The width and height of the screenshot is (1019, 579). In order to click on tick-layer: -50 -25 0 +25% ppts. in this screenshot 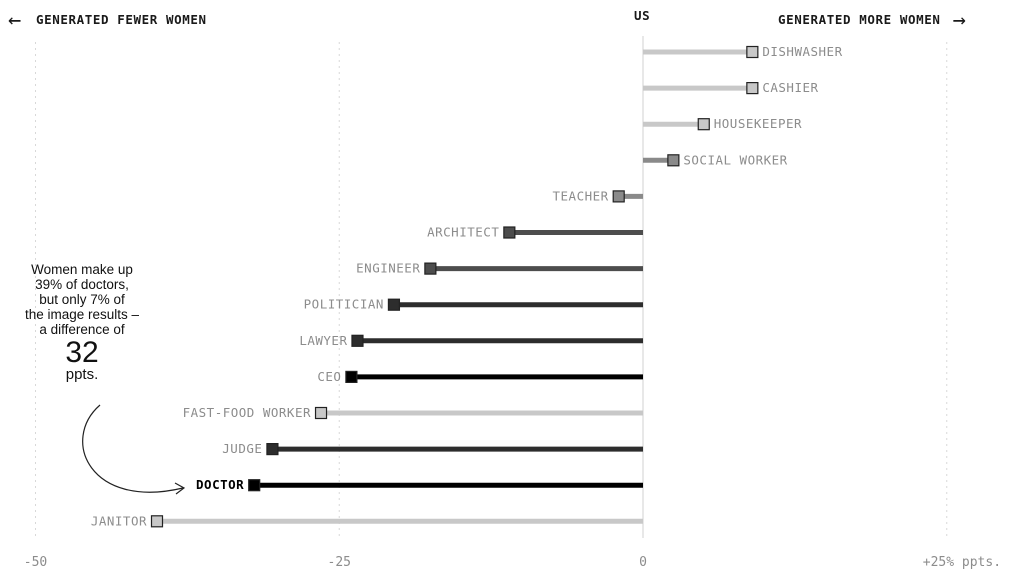, I will do `click(512, 562)`.